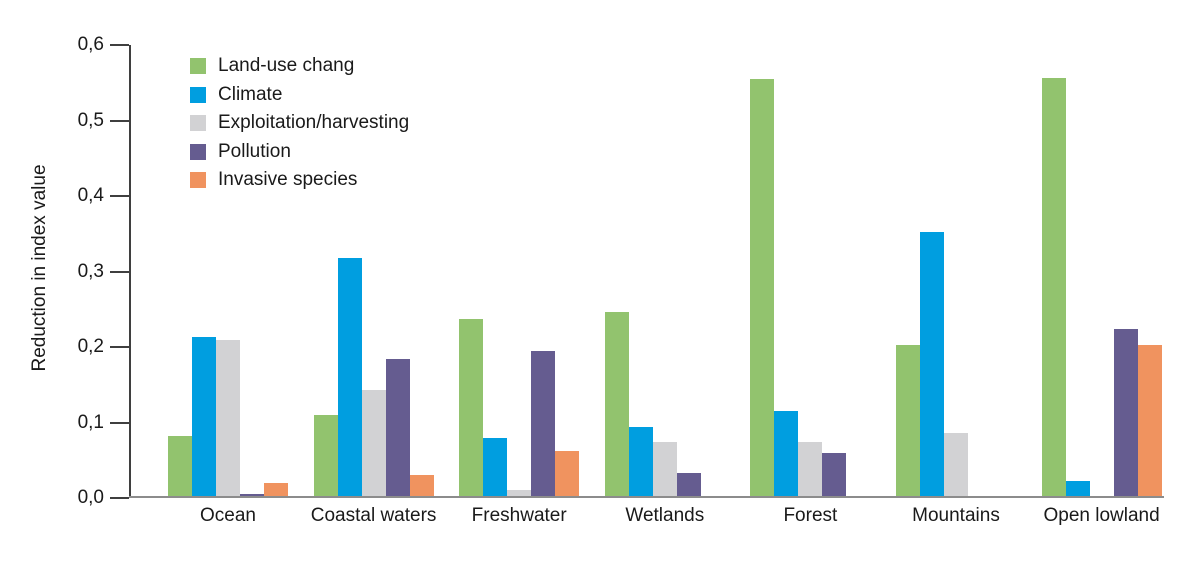 Image resolution: width=1198 pixels, height=568 pixels. Describe the element at coordinates (373, 515) in the screenshot. I see `category-label: Coastal waters` at that location.